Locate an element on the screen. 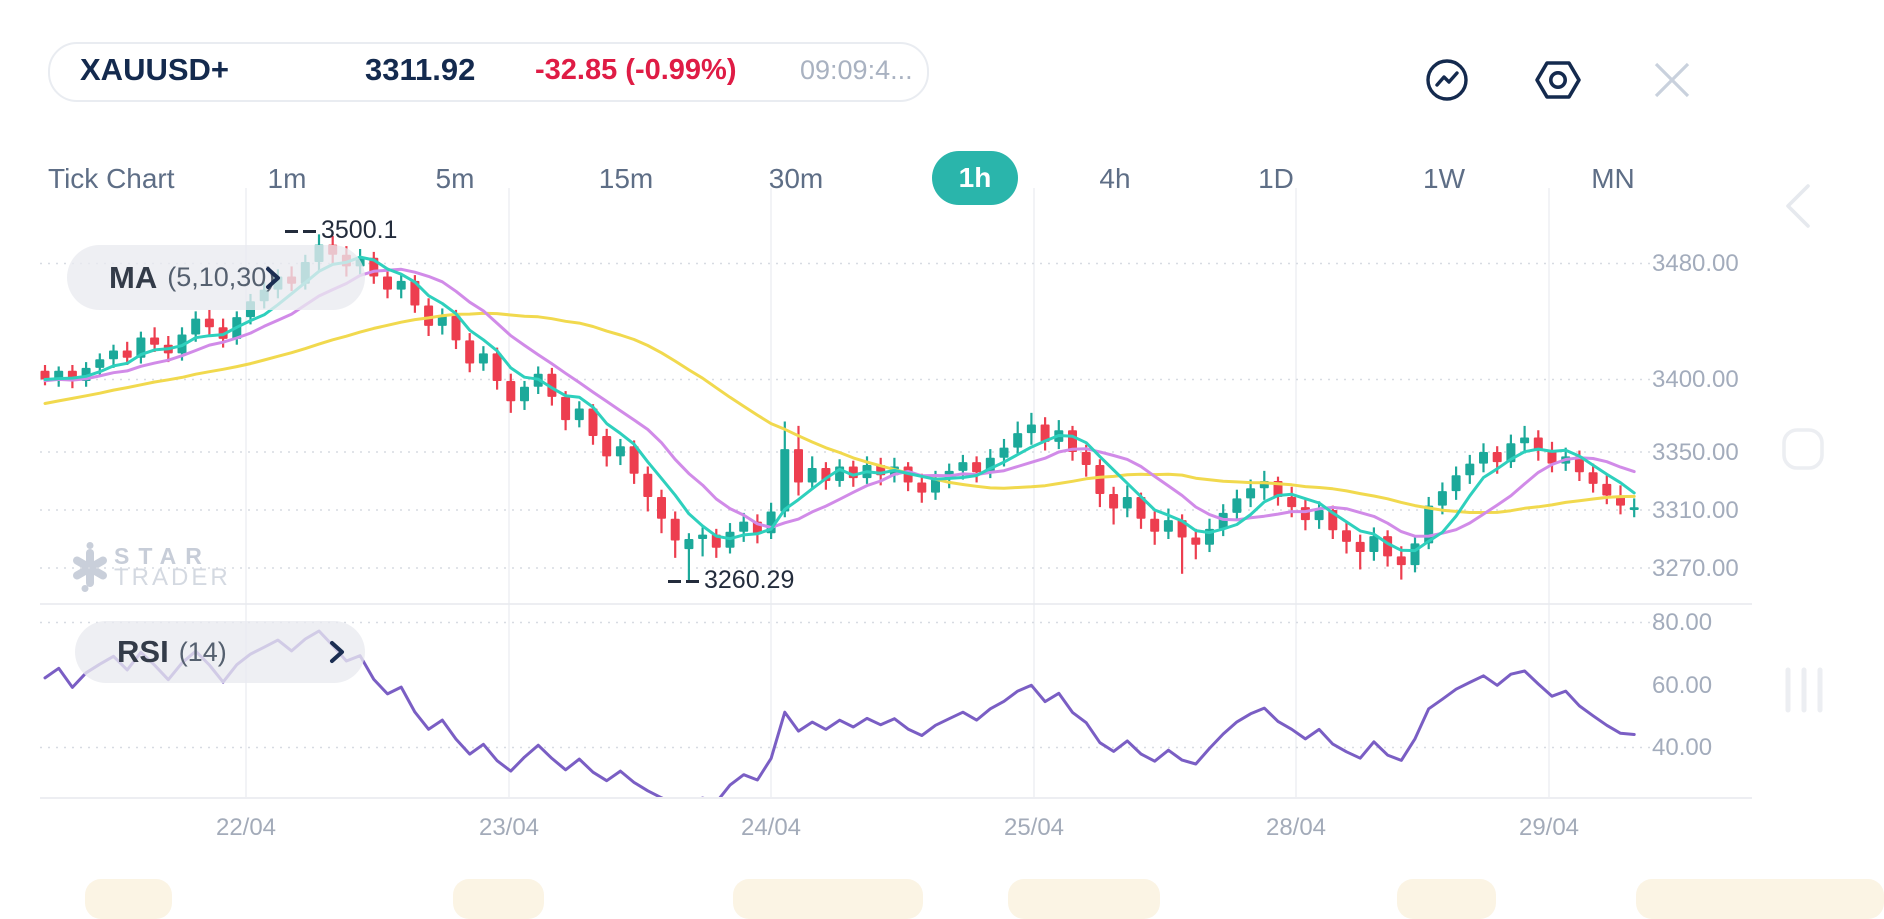 Image resolution: width=1884 pixels, height=919 pixels. ma-params: (5,10,30) is located at coordinates (221, 277).